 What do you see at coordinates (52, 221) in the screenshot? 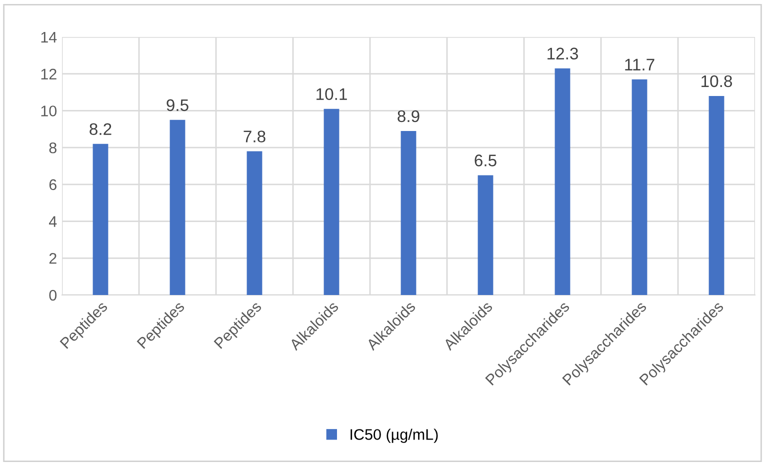
I see `y-tick-label: 4` at bounding box center [52, 221].